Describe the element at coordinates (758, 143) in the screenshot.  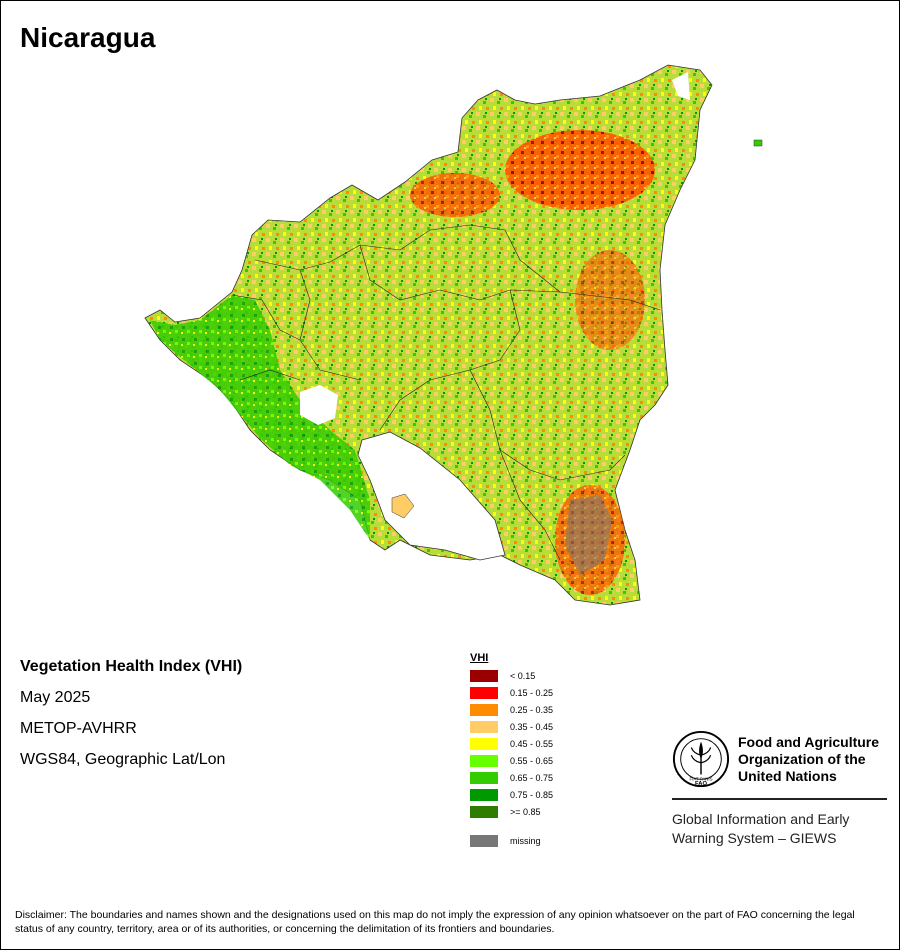
I see `corn-island` at that location.